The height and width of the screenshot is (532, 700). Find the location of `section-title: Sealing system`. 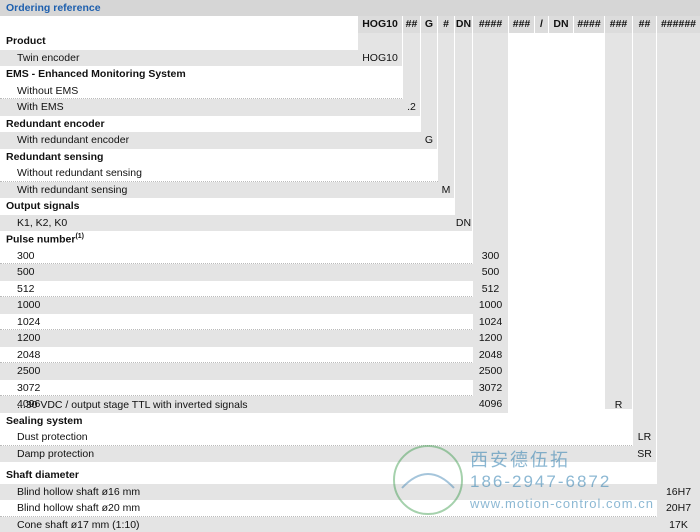

section-title: Sealing system is located at coordinates (44, 420).